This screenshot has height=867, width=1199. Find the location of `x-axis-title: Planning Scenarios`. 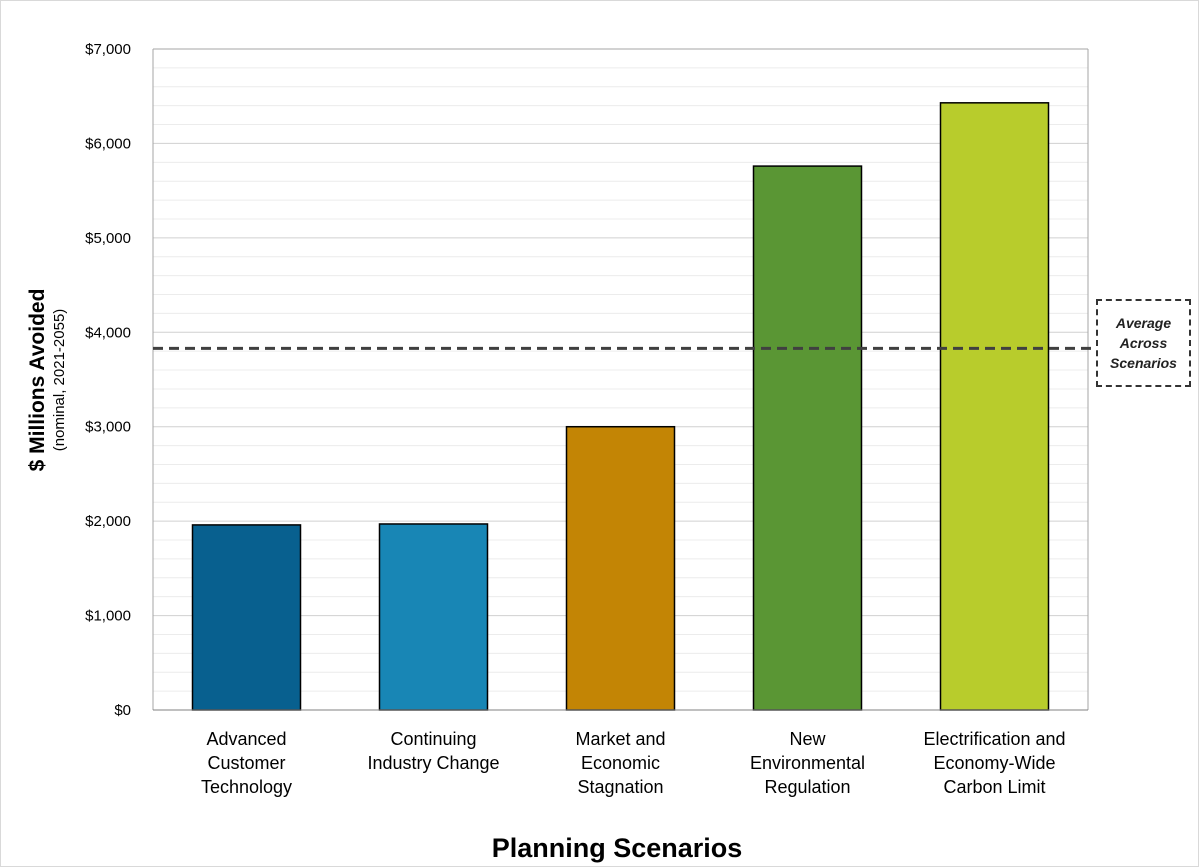

x-axis-title: Planning Scenarios is located at coordinates (617, 848).